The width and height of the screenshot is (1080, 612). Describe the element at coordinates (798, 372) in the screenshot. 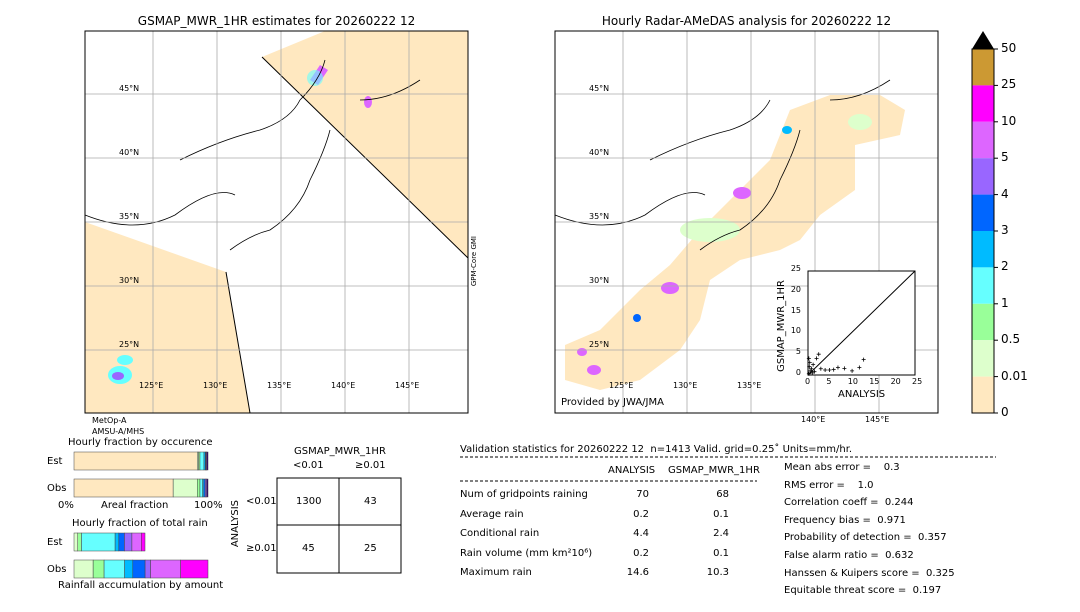

I see `scatter-ytick: 0` at that location.